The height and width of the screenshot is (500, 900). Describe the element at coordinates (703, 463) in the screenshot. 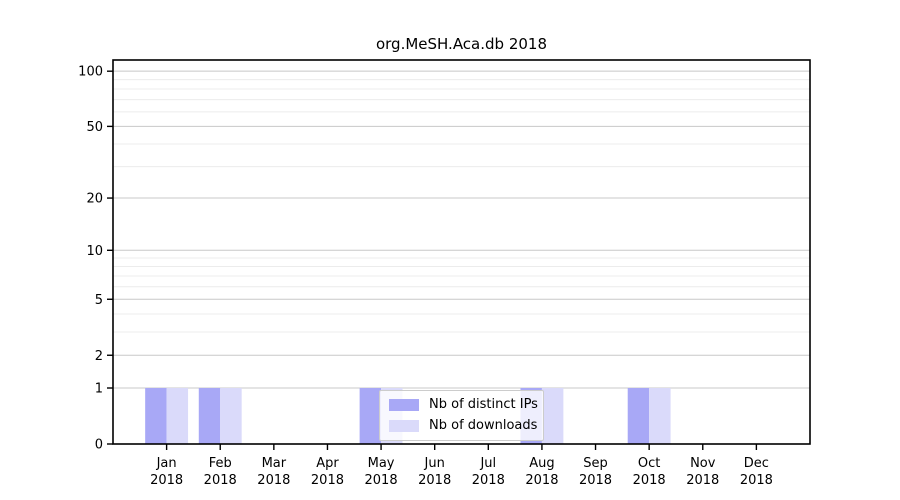

I see `x-tick-label-month: Nov` at that location.